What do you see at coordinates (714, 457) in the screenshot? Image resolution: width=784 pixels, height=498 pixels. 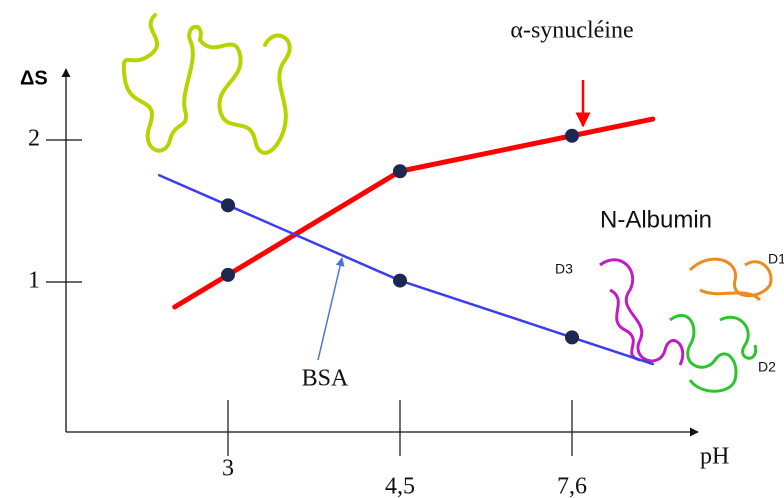 I see `x-axis-label: pH` at bounding box center [714, 457].